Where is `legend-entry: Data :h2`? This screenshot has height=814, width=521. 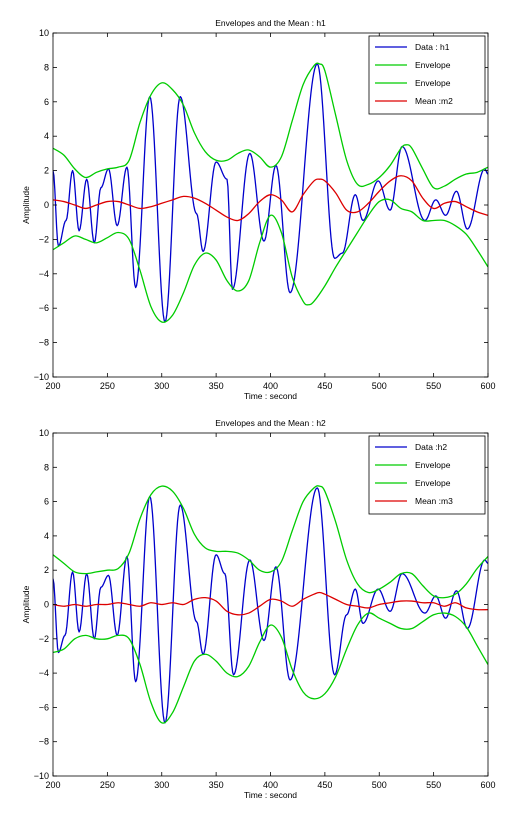 legend-entry: Data :h2 is located at coordinates (431, 447).